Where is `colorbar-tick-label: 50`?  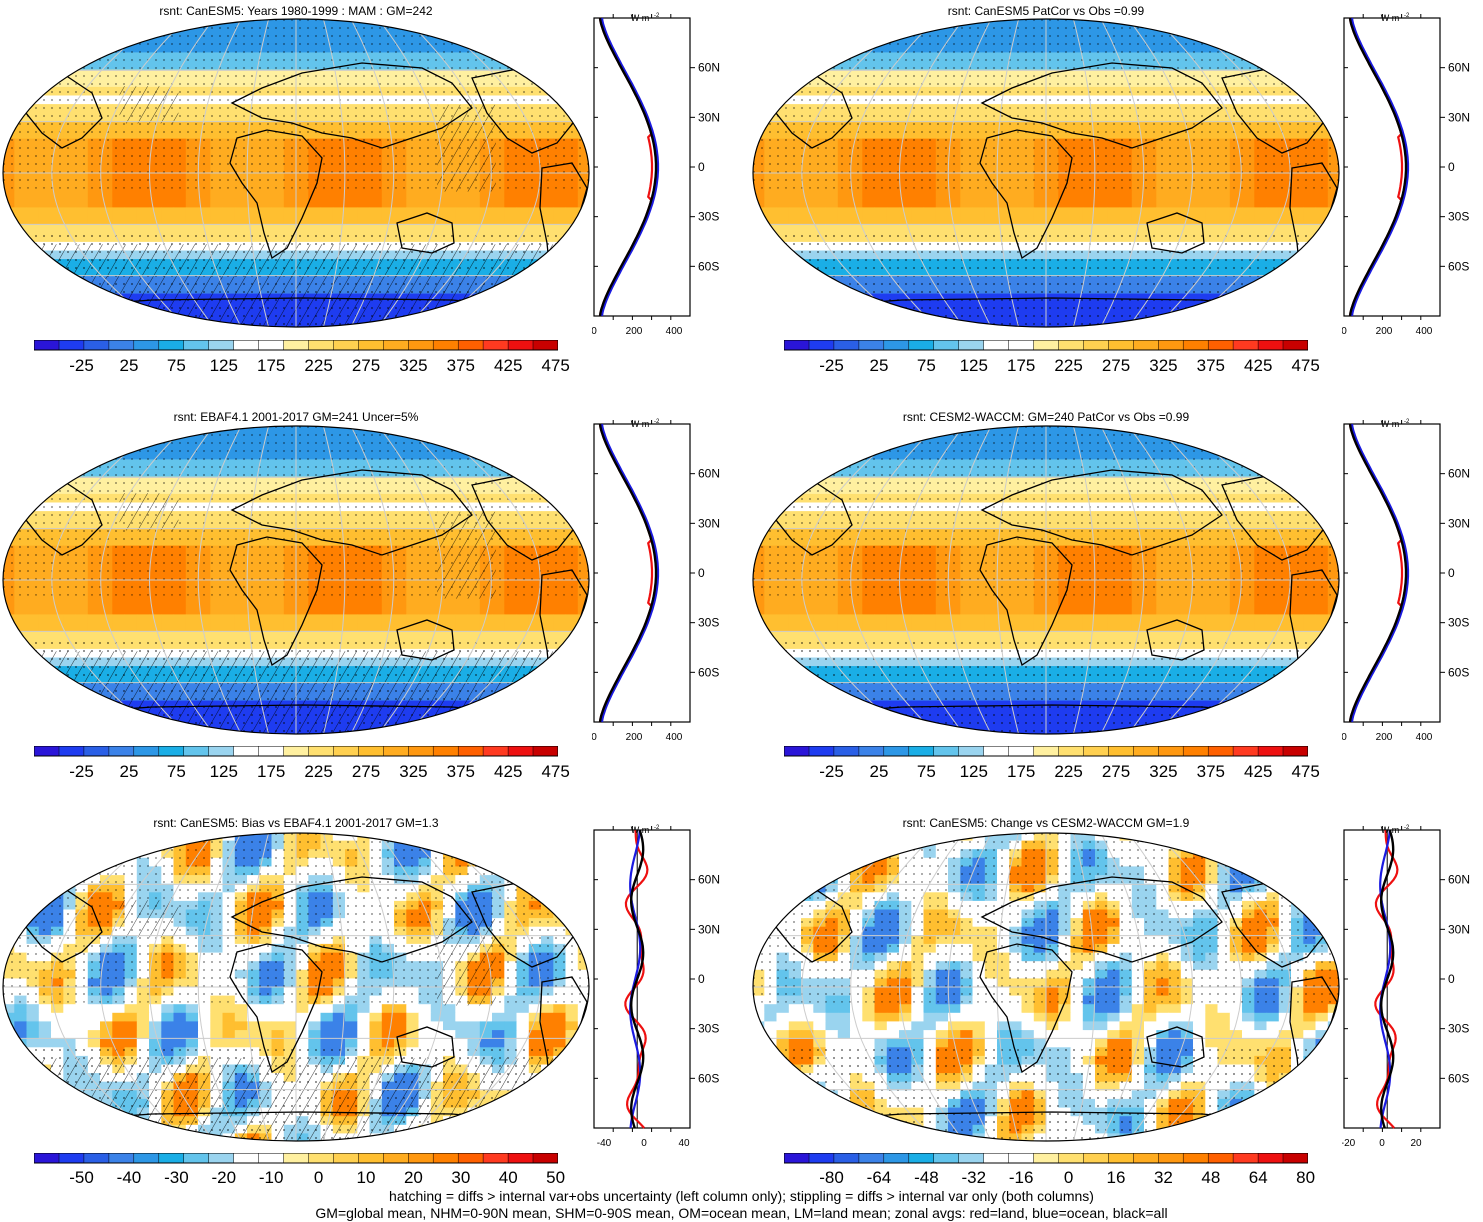
colorbar-tick-label: 50 is located at coordinates (555, 1178).